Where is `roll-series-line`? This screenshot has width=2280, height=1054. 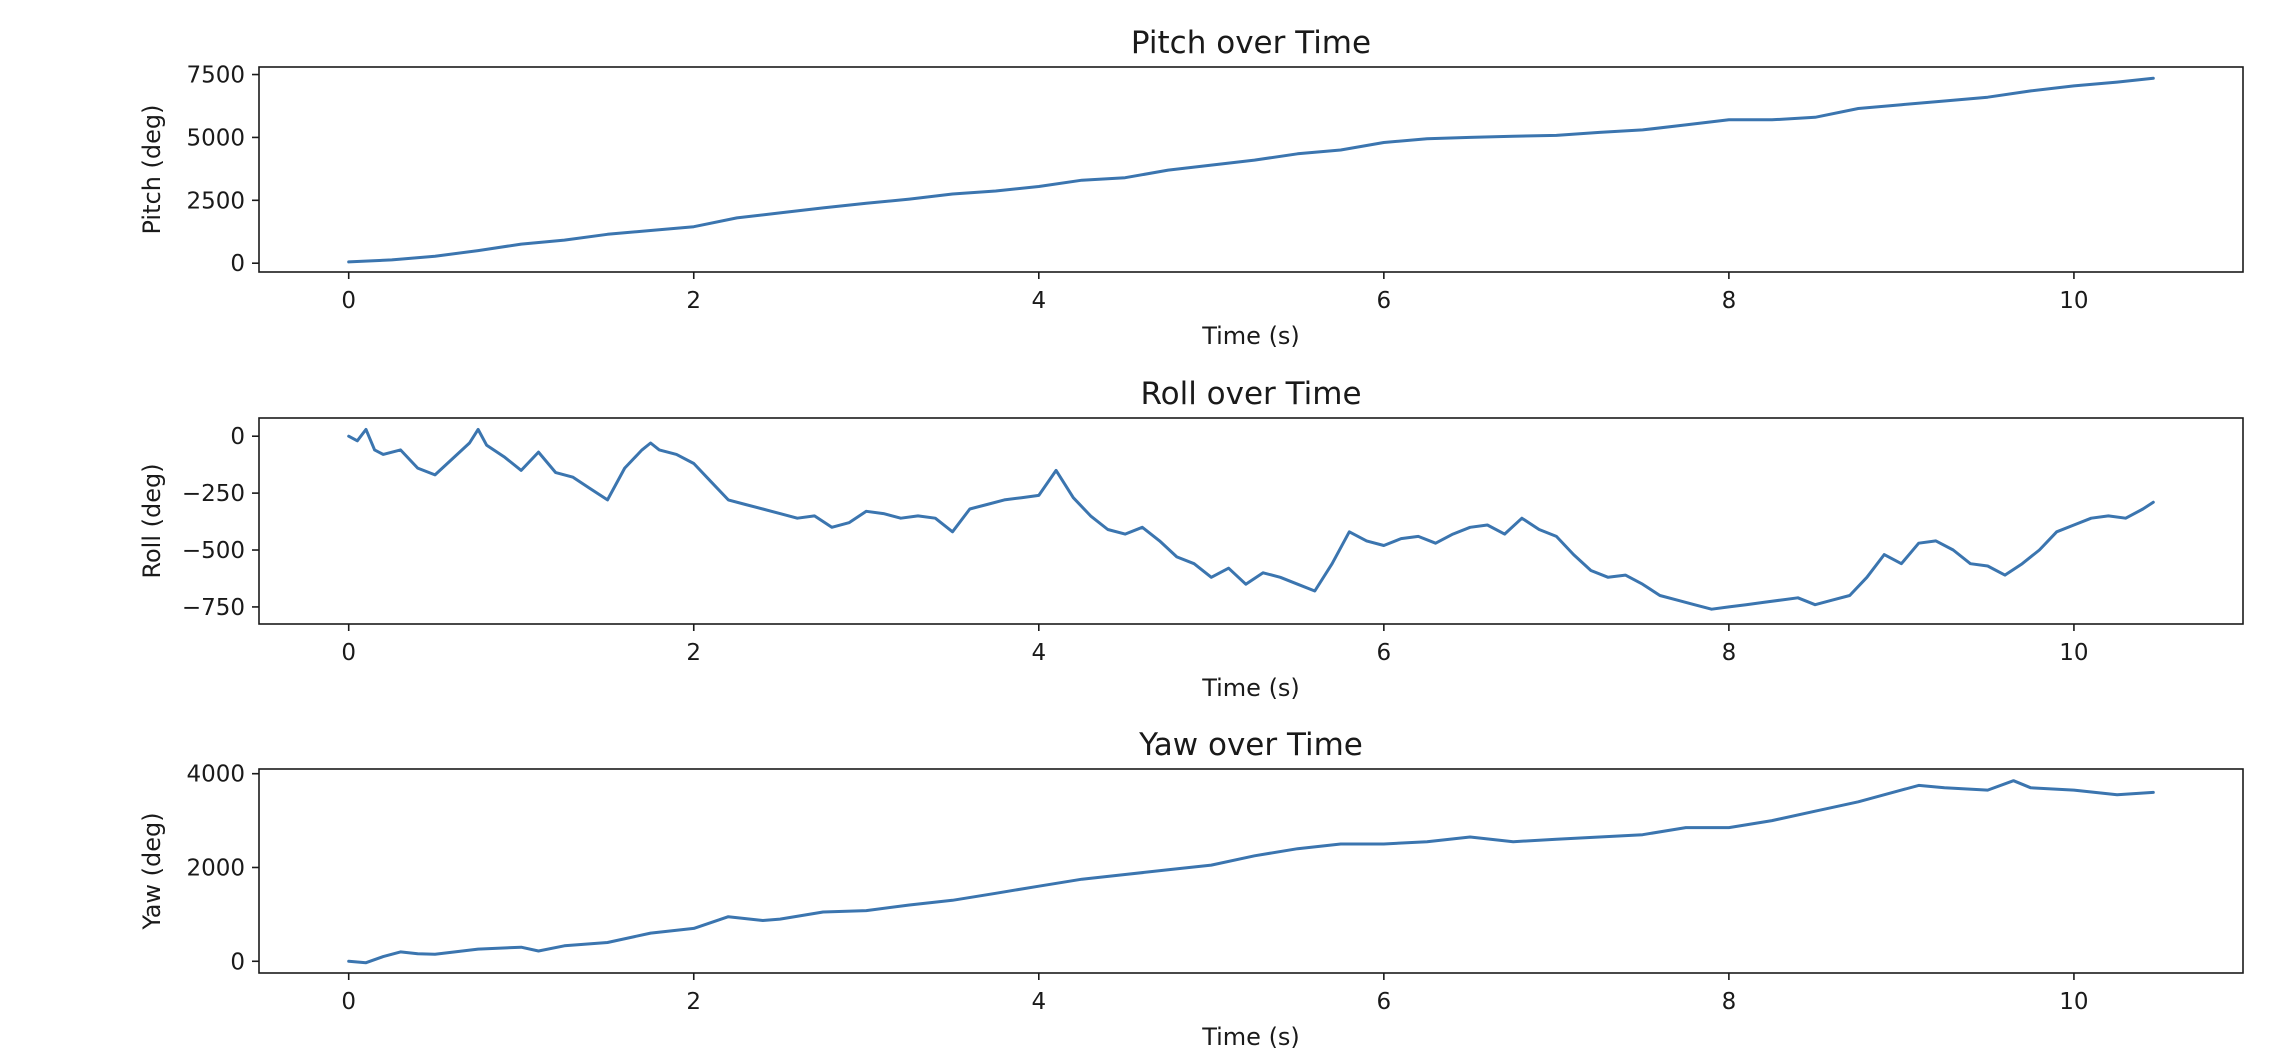 roll-series-line is located at coordinates (1251, 519).